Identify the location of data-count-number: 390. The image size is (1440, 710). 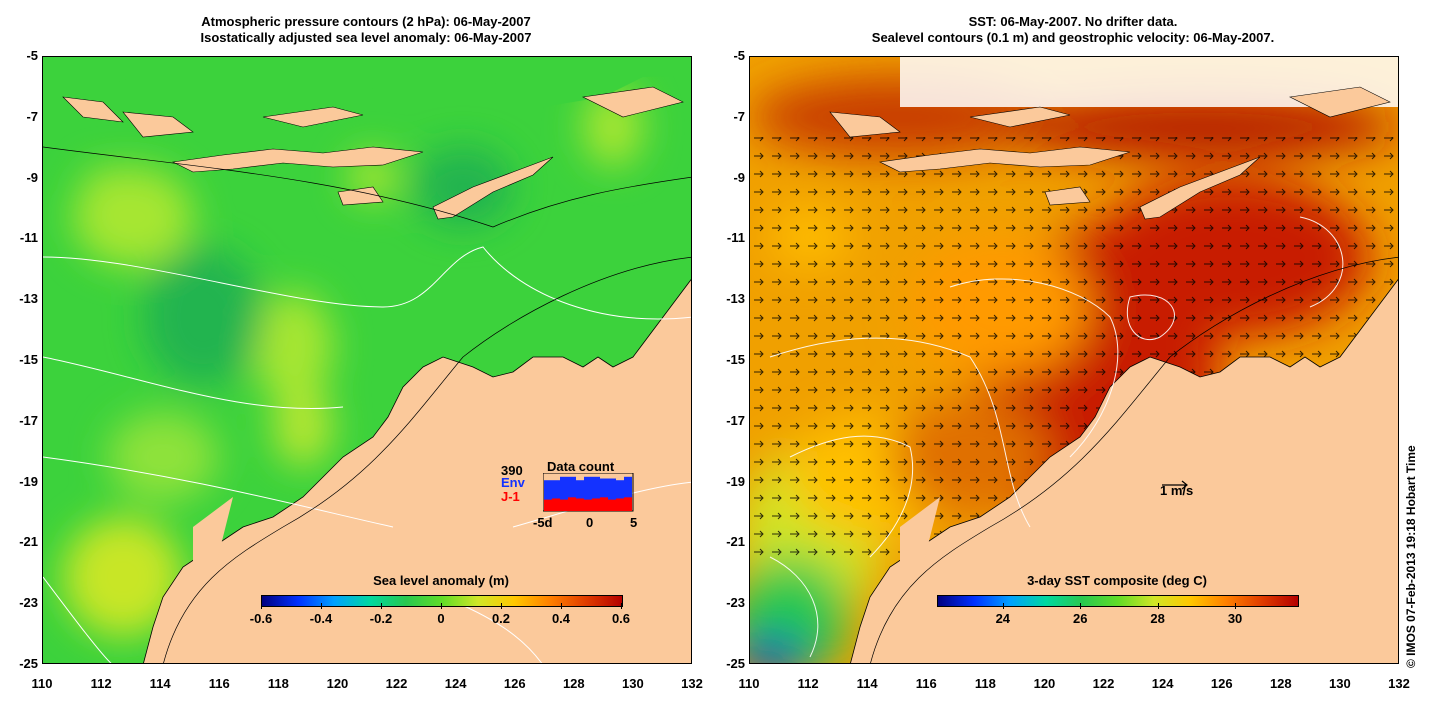
(512, 470).